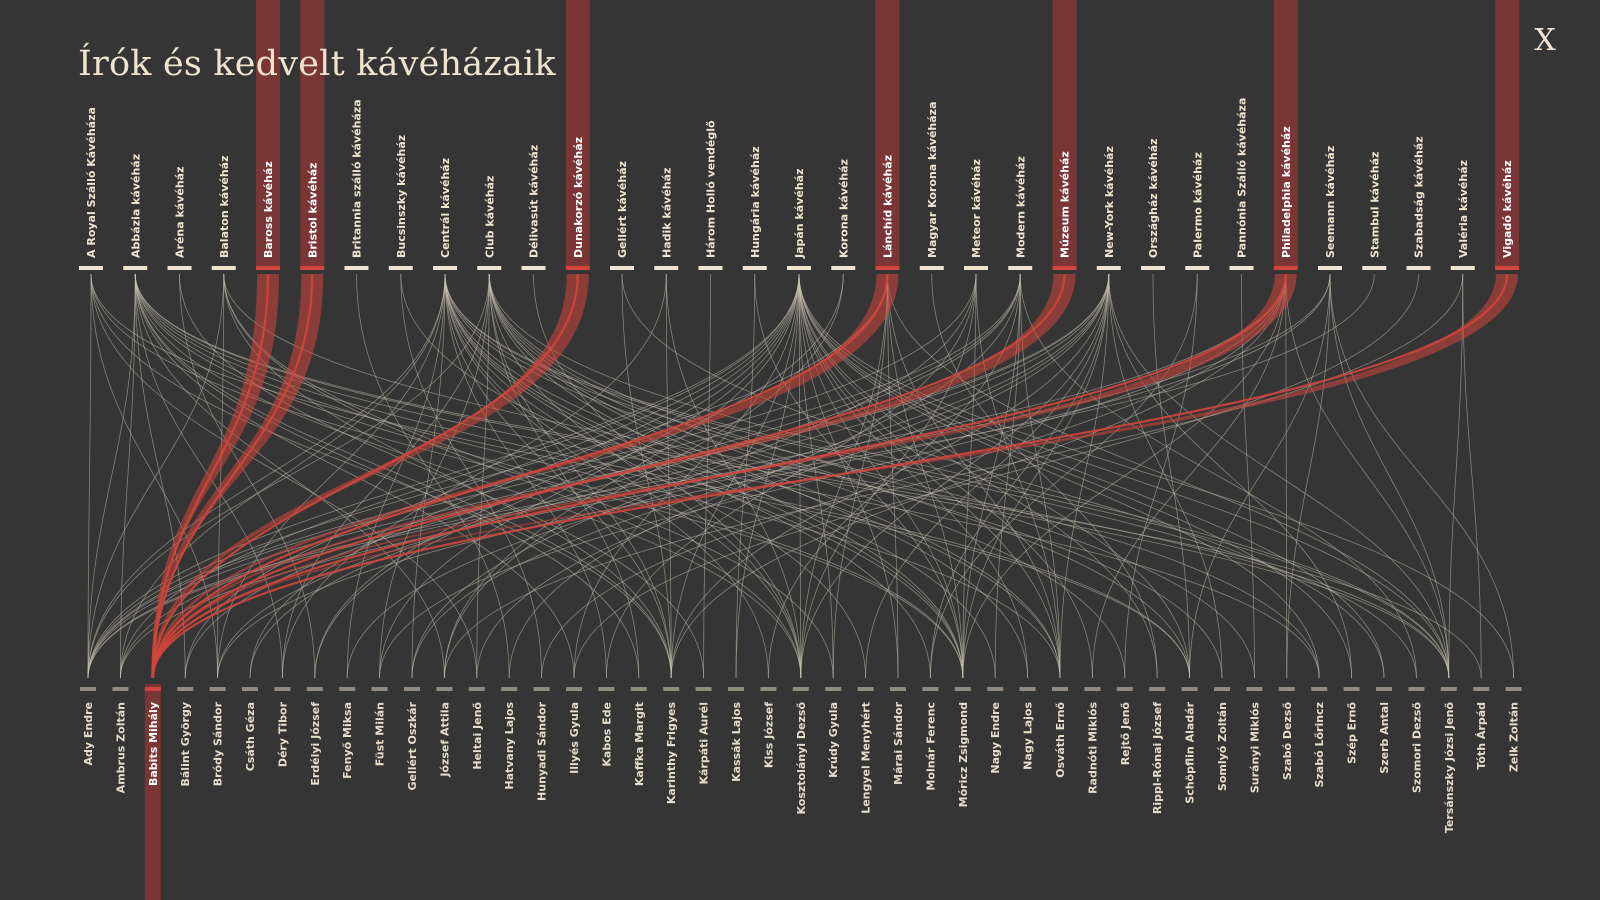  I want to click on writer-label-moricz-zsigmond: Móricz Zsigmond, so click(963, 754).